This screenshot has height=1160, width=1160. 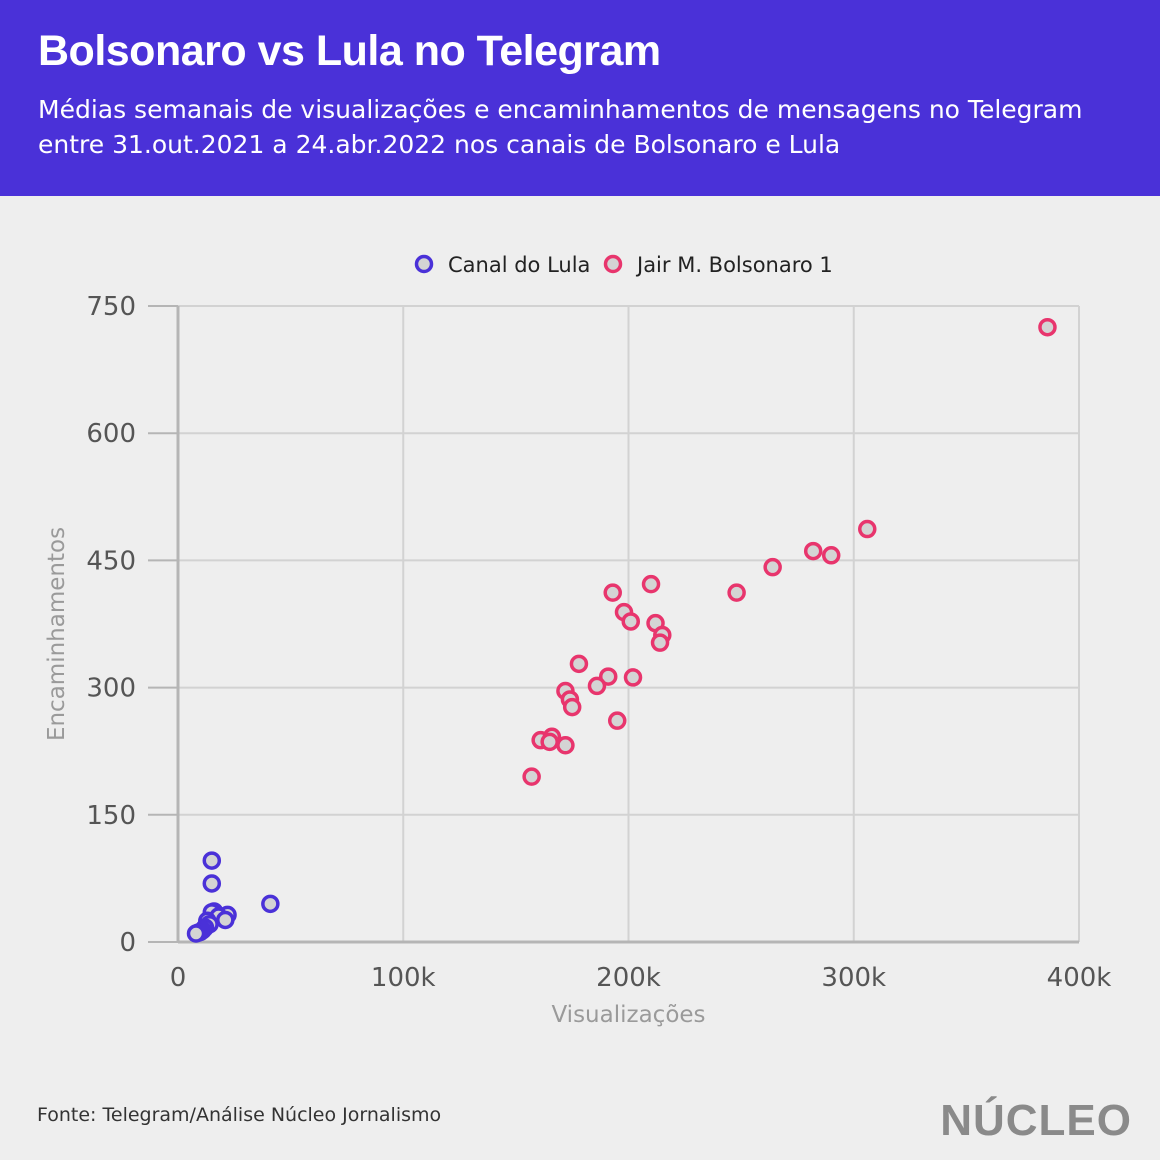 What do you see at coordinates (853, 978) in the screenshot?
I see `x-tick-label: 300k` at bounding box center [853, 978].